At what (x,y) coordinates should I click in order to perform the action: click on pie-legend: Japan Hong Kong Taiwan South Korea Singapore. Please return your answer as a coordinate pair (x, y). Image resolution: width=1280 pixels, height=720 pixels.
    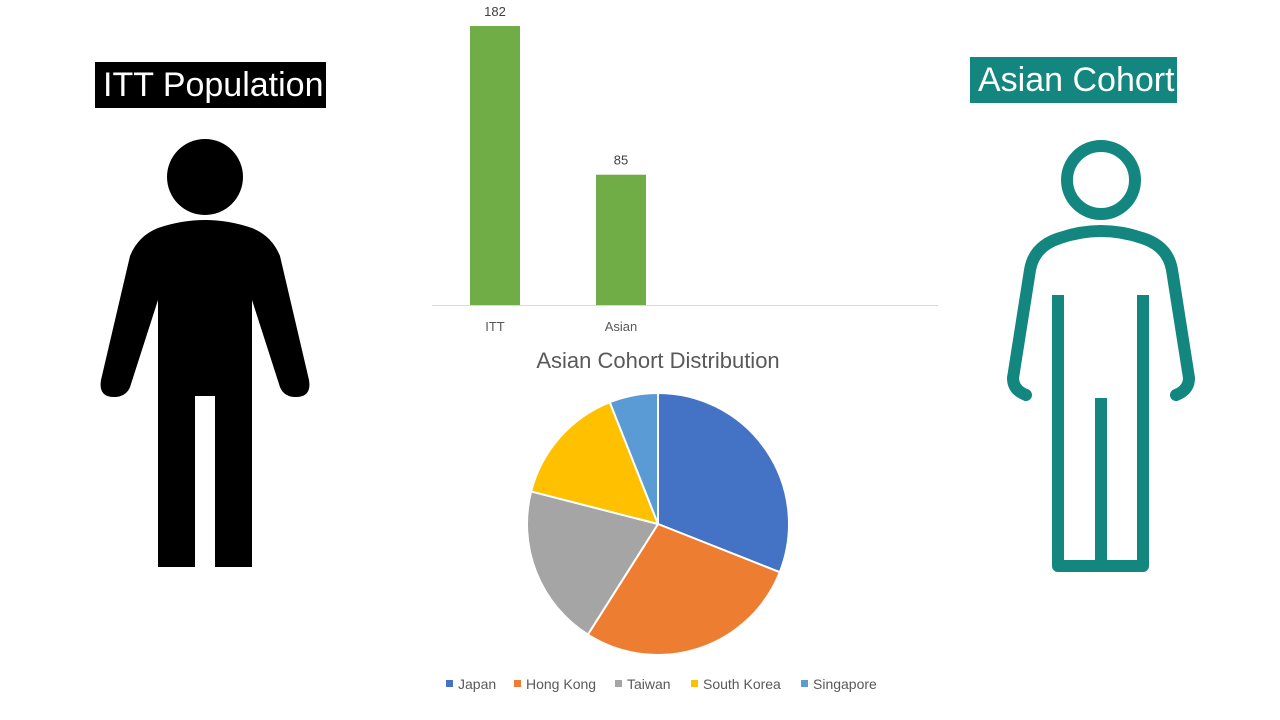
    Looking at the image, I should click on (661, 684).